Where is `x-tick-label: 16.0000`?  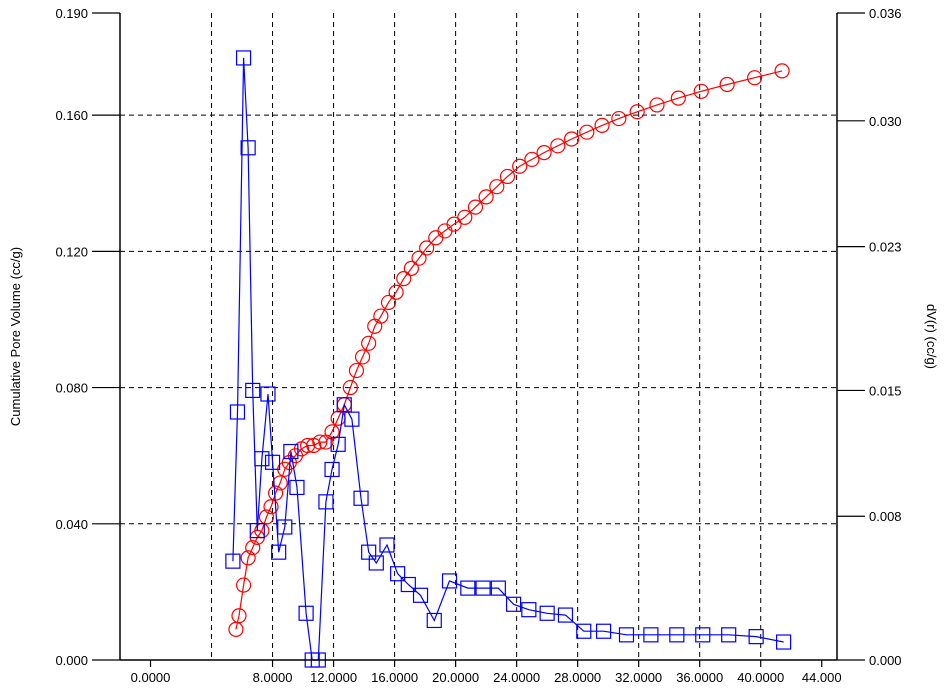
x-tick-label: 16.0000 is located at coordinates (394, 677).